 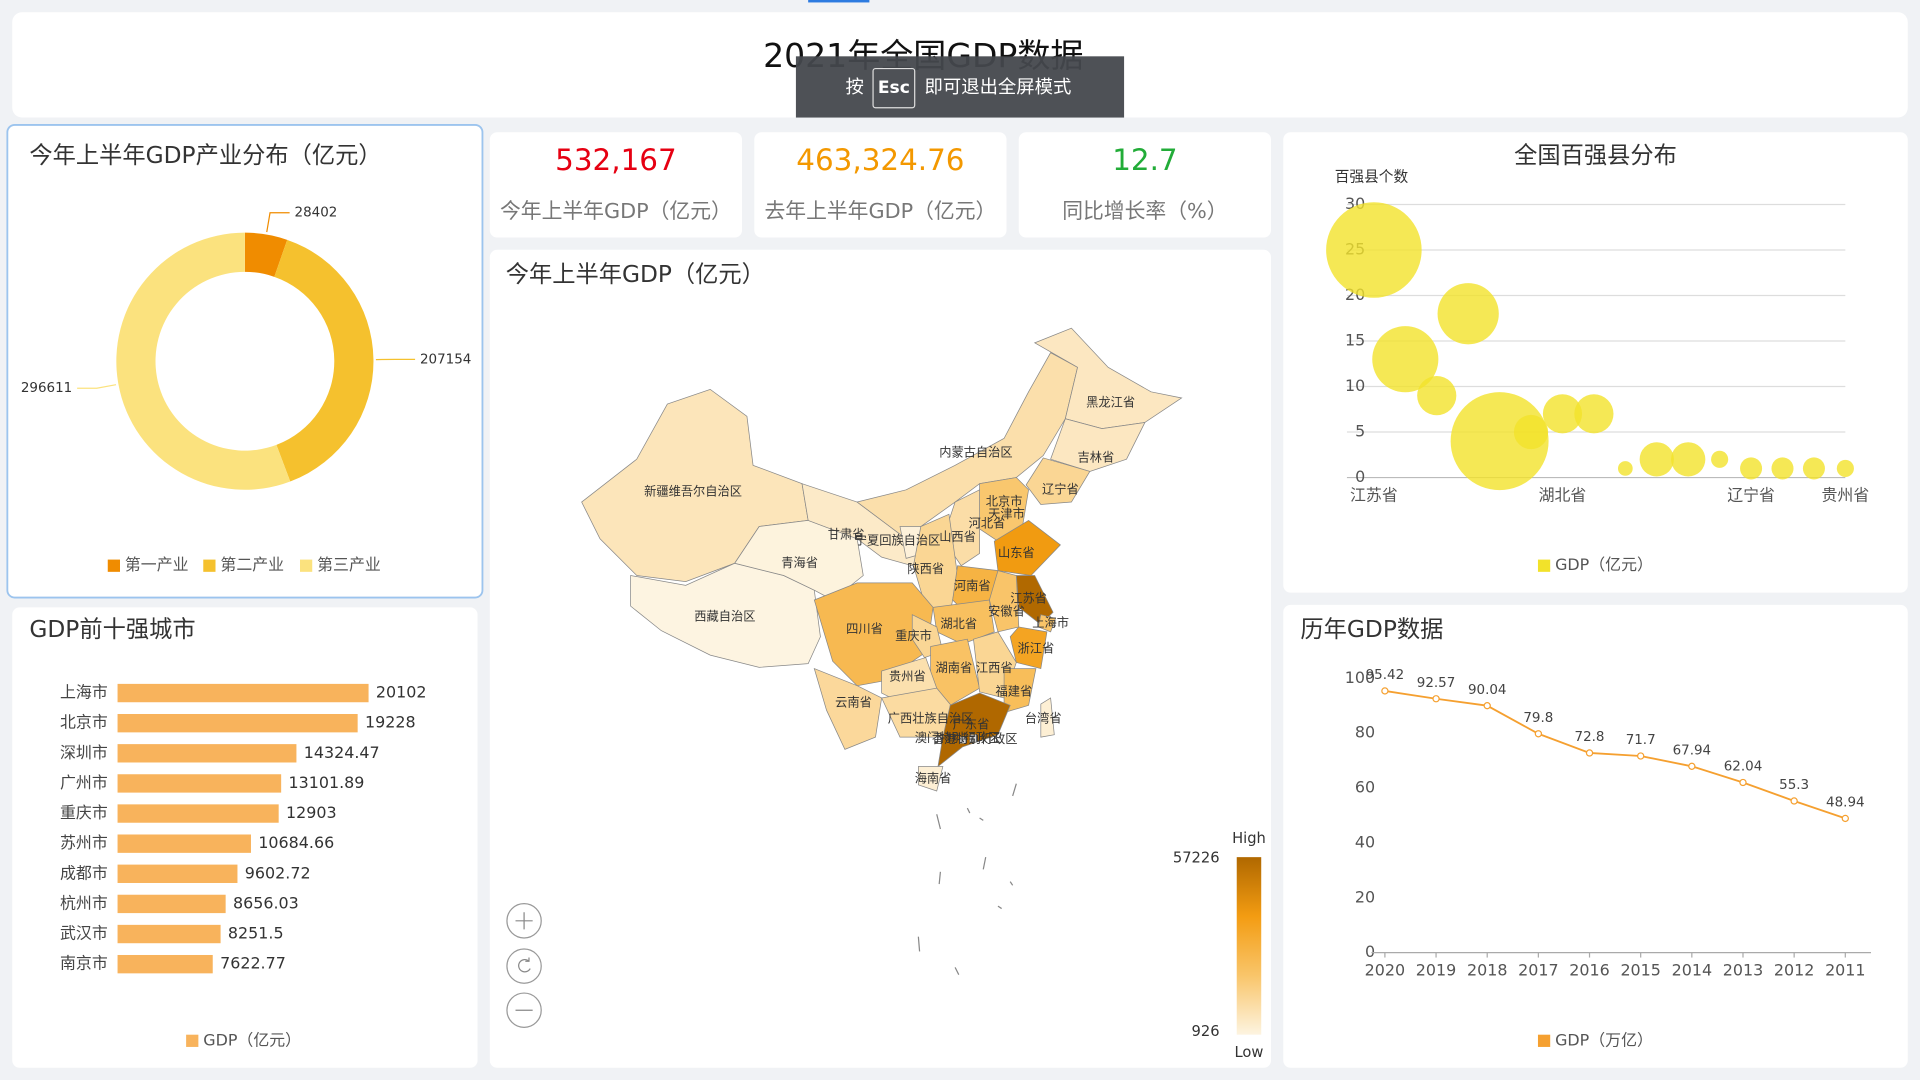 I want to click on y-tick-label: 苏州市, so click(x=84, y=842).